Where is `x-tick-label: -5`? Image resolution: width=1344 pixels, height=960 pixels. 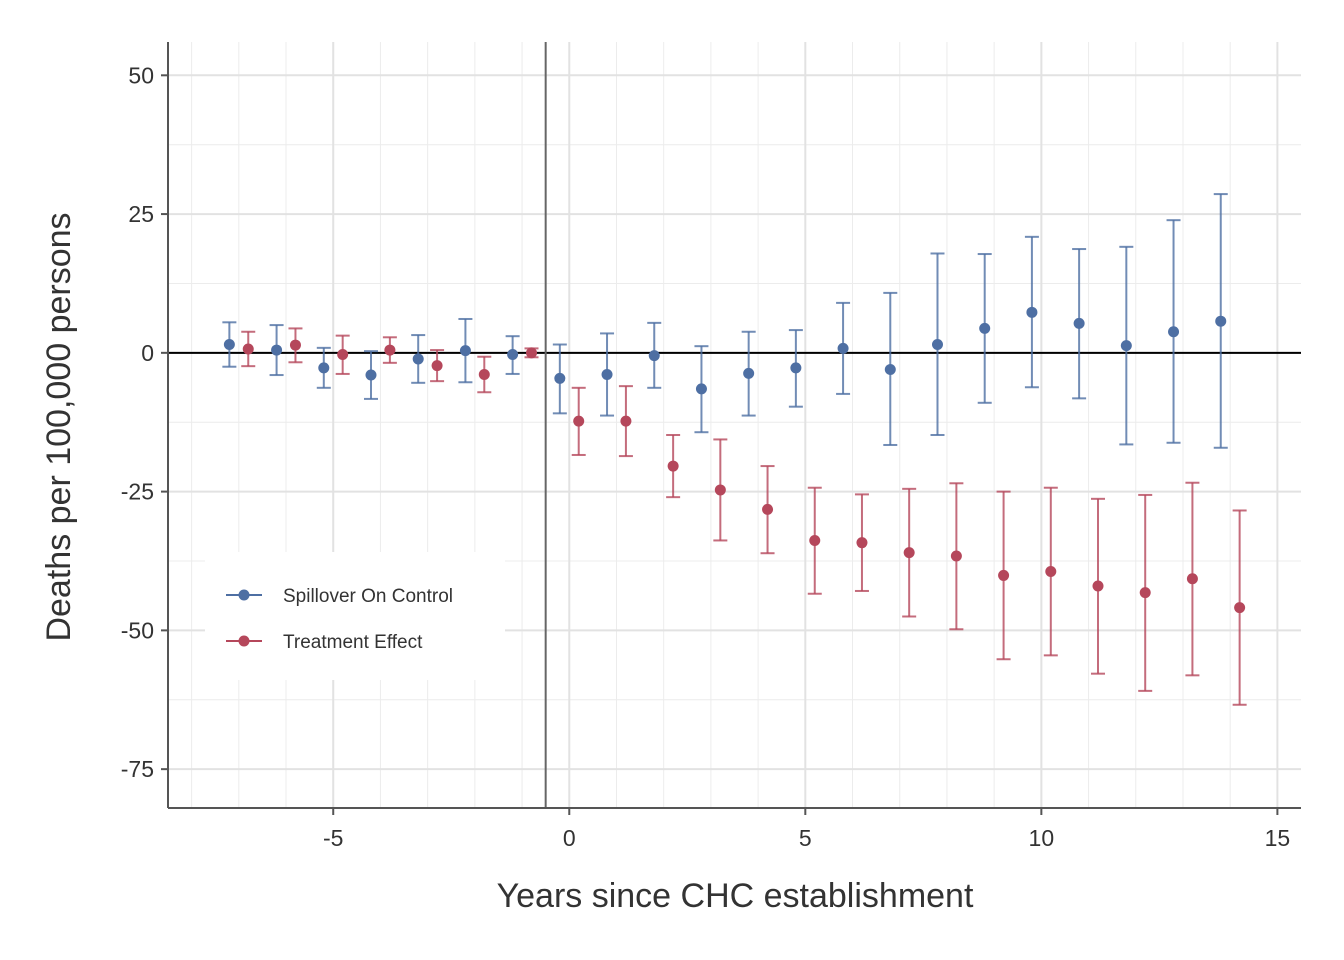
x-tick-label: -5 is located at coordinates (333, 838).